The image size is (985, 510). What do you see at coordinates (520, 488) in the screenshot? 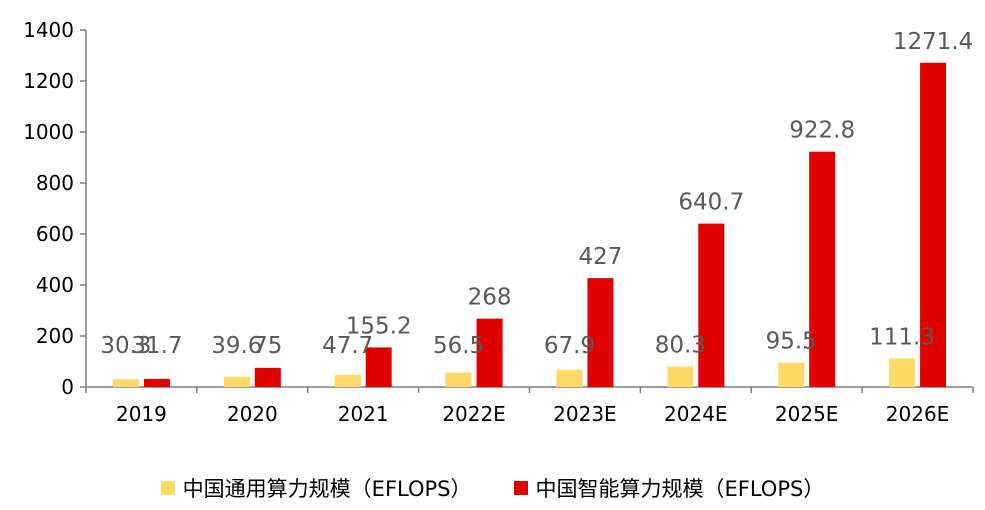
I see `legend-swatch-intelligent` at bounding box center [520, 488].